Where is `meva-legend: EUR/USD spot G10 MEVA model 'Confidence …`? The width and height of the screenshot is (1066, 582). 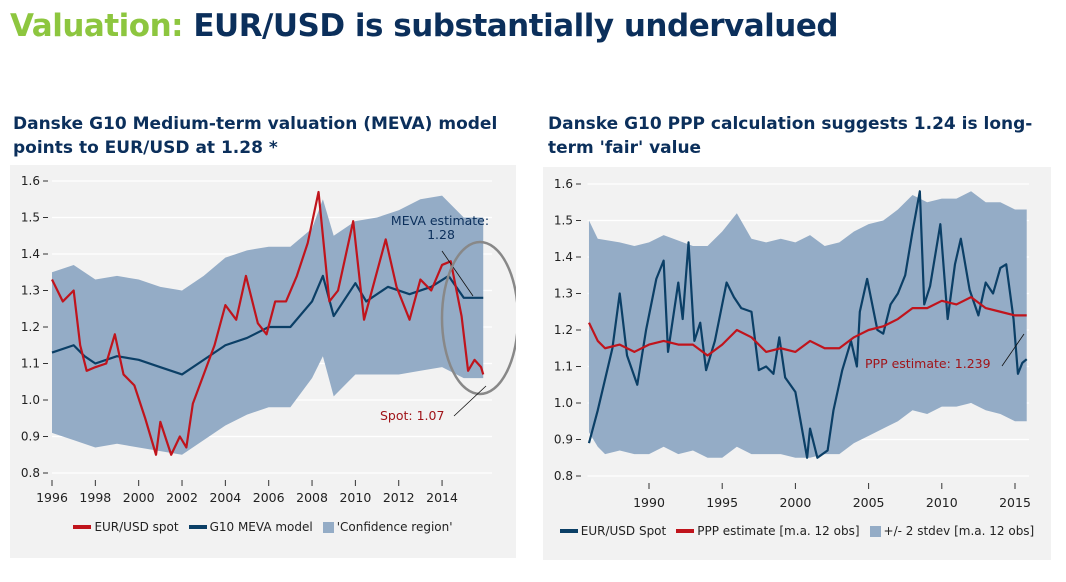
meva-legend: EUR/USD spot G10 MEVA model 'Confidence … is located at coordinates (263, 527).